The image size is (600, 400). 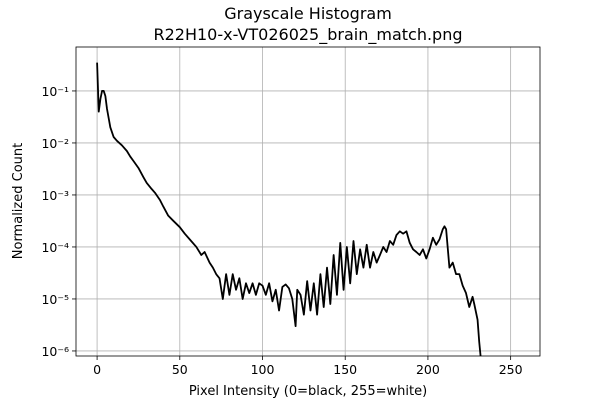 What do you see at coordinates (55, 351) in the screenshot?
I see `y-tick-label: 10⁻⁶` at bounding box center [55, 351].